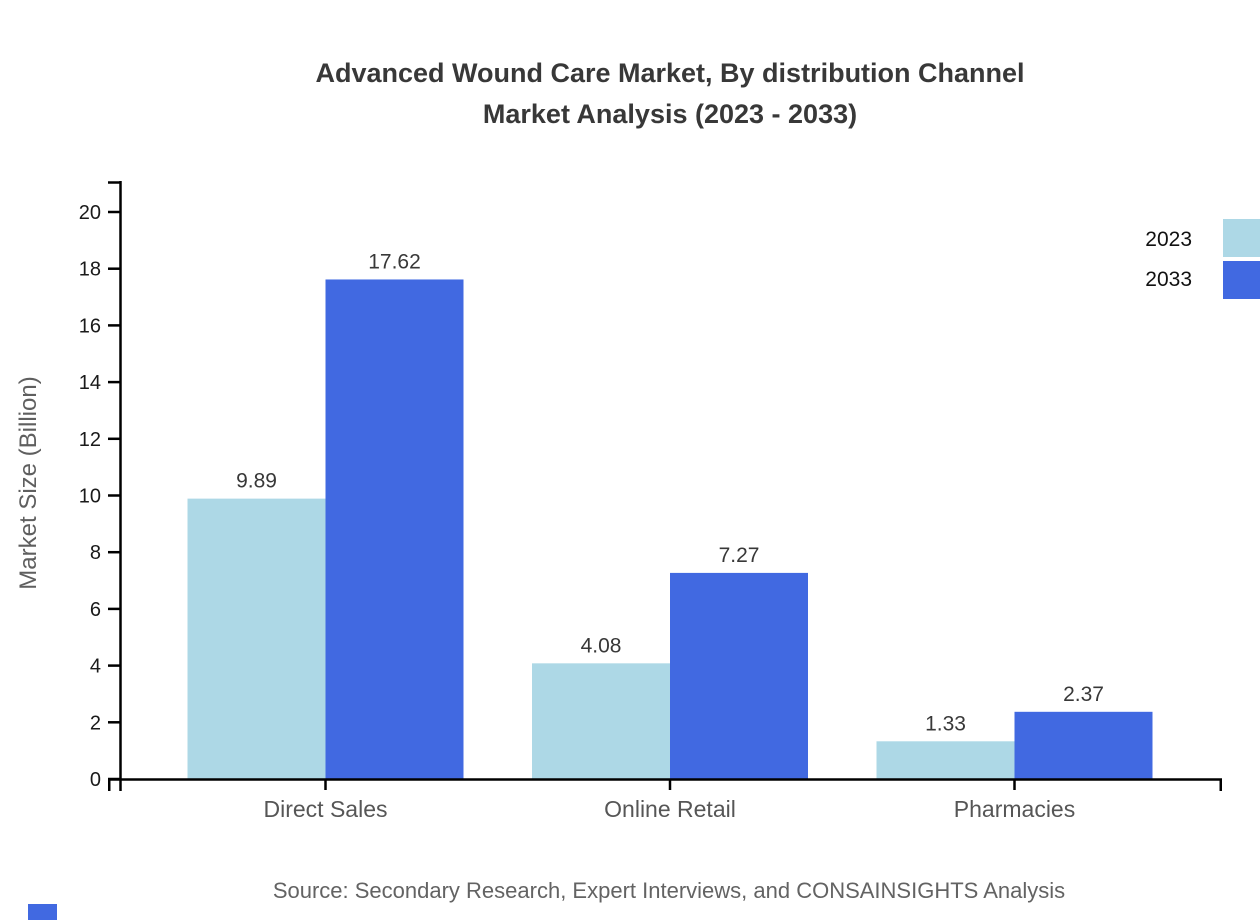 This screenshot has width=1260, height=920. What do you see at coordinates (670, 809) in the screenshot?
I see `x-category-label-online-retail: Online Retail` at bounding box center [670, 809].